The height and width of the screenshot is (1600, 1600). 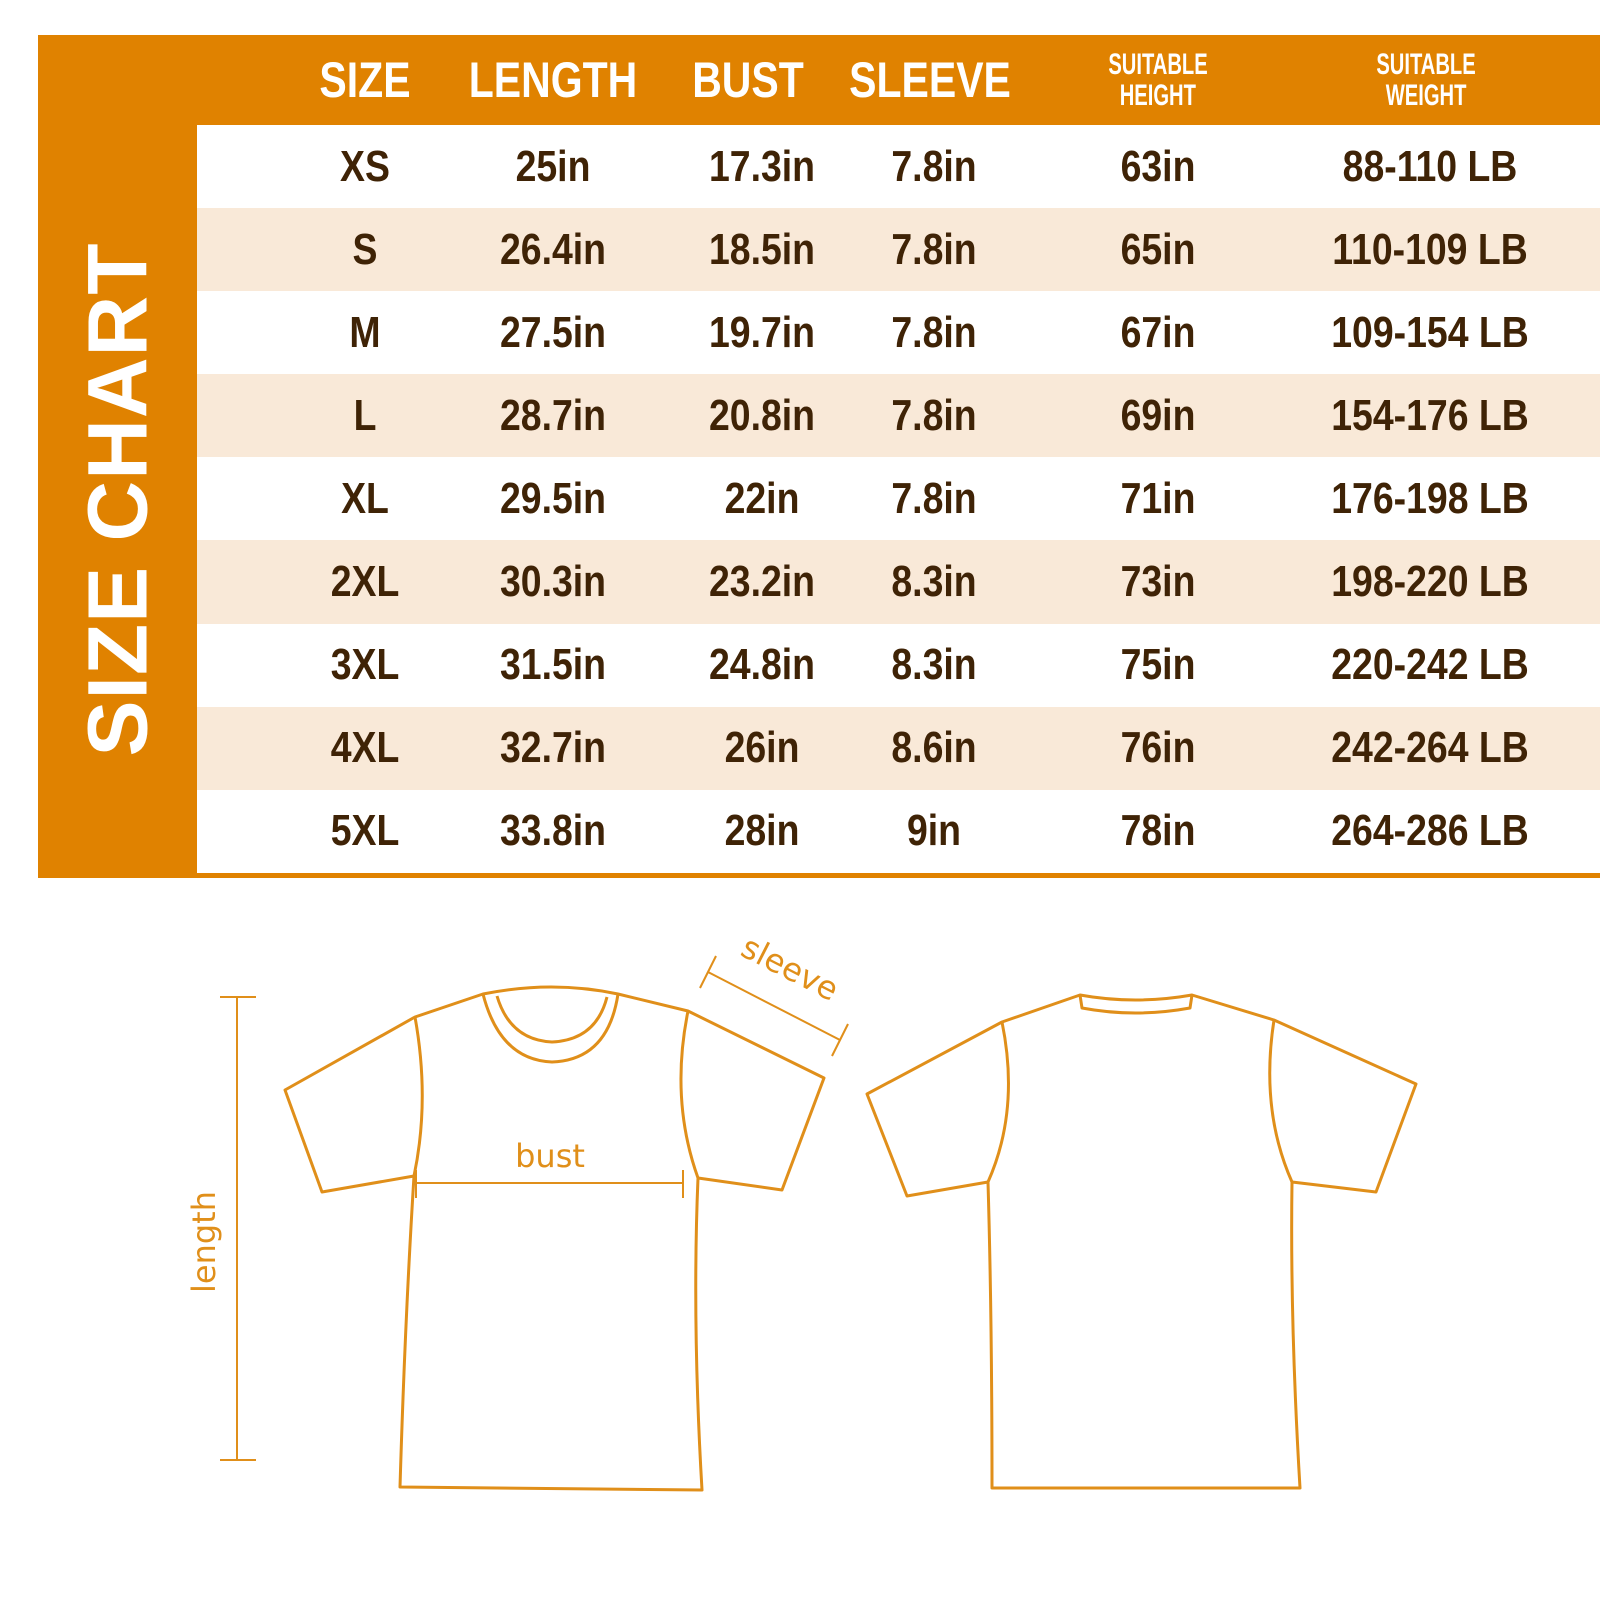 I want to click on bust-label: bust, so click(x=550, y=1156).